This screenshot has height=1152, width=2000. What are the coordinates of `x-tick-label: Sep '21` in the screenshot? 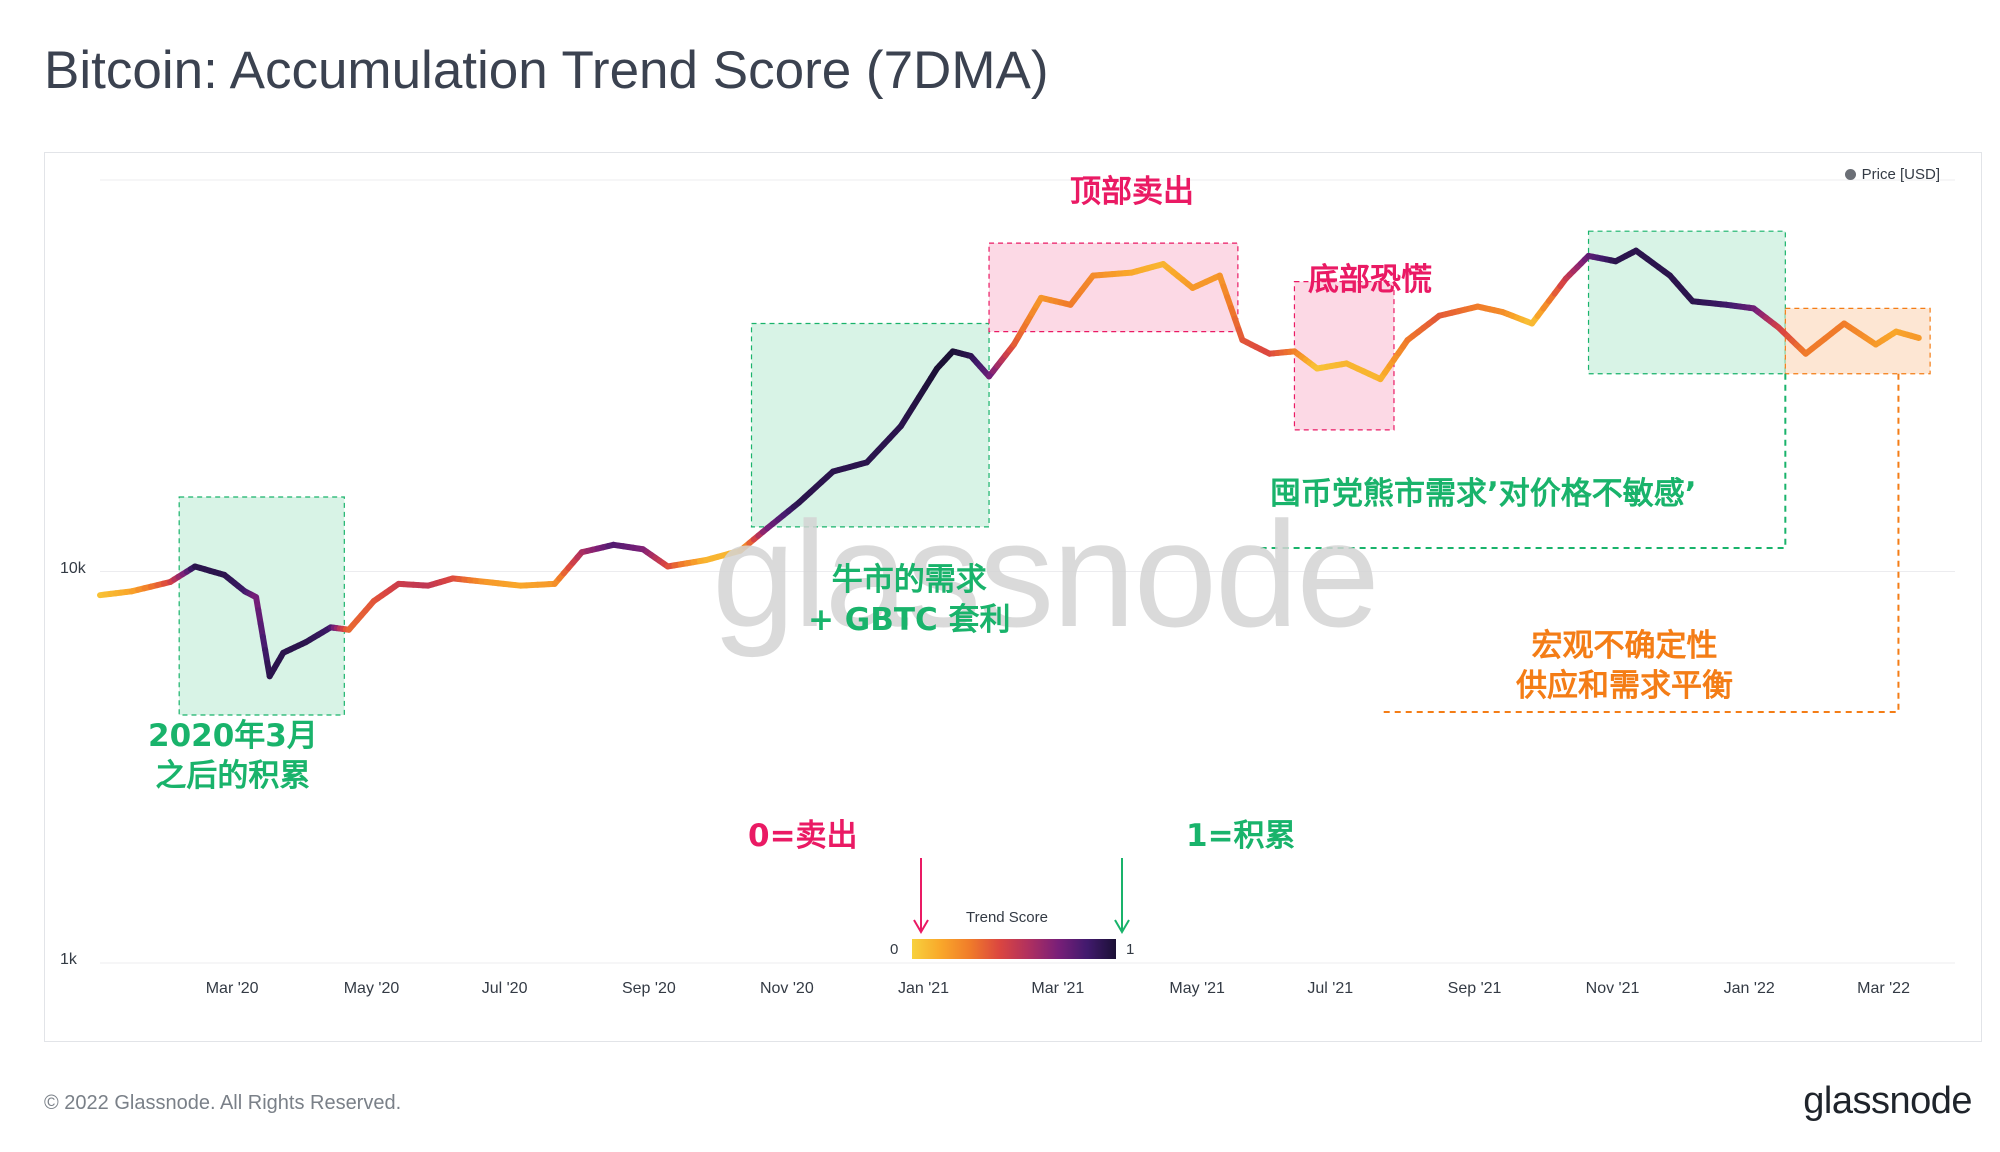 It's located at (1474, 988).